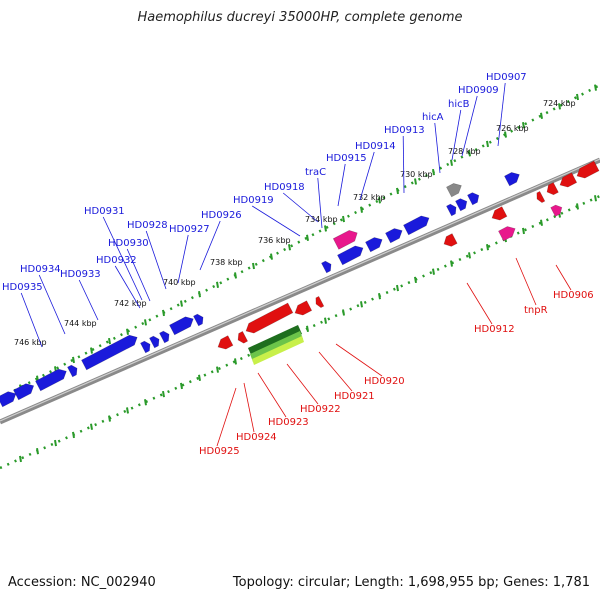 This screenshot has width=600, height=600. I want to click on forward-gene-label: HD0928, so click(147, 225).